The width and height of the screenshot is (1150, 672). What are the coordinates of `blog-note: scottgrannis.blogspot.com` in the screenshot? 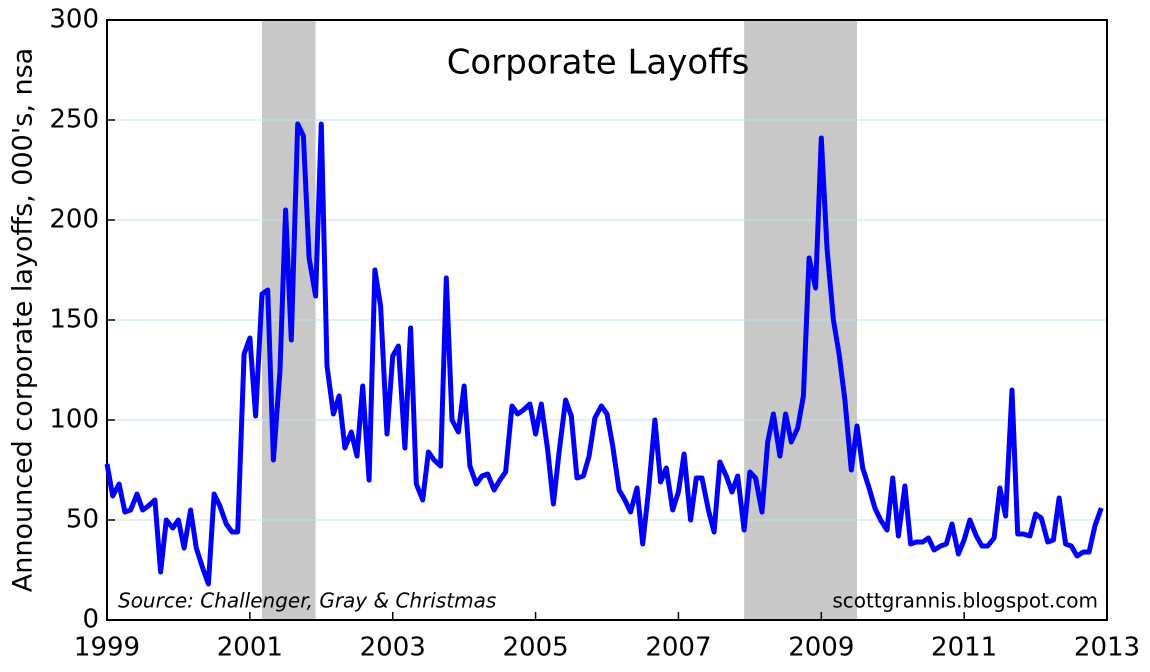 It's located at (965, 601).